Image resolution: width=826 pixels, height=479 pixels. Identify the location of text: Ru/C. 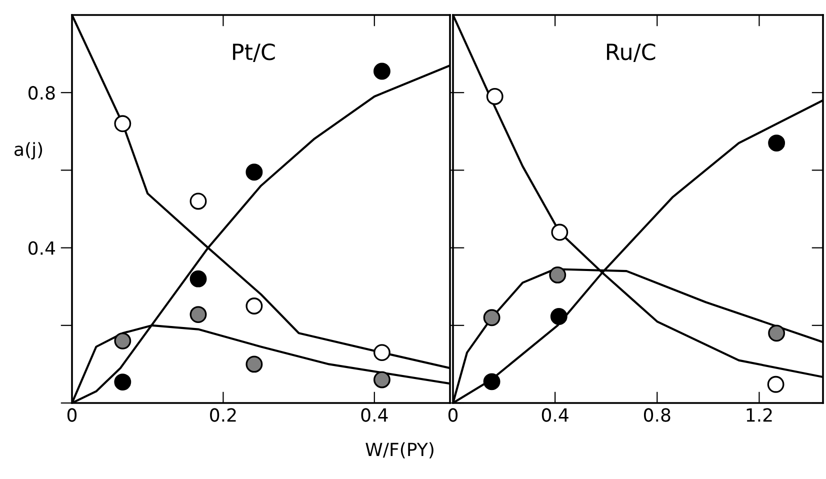
(631, 52).